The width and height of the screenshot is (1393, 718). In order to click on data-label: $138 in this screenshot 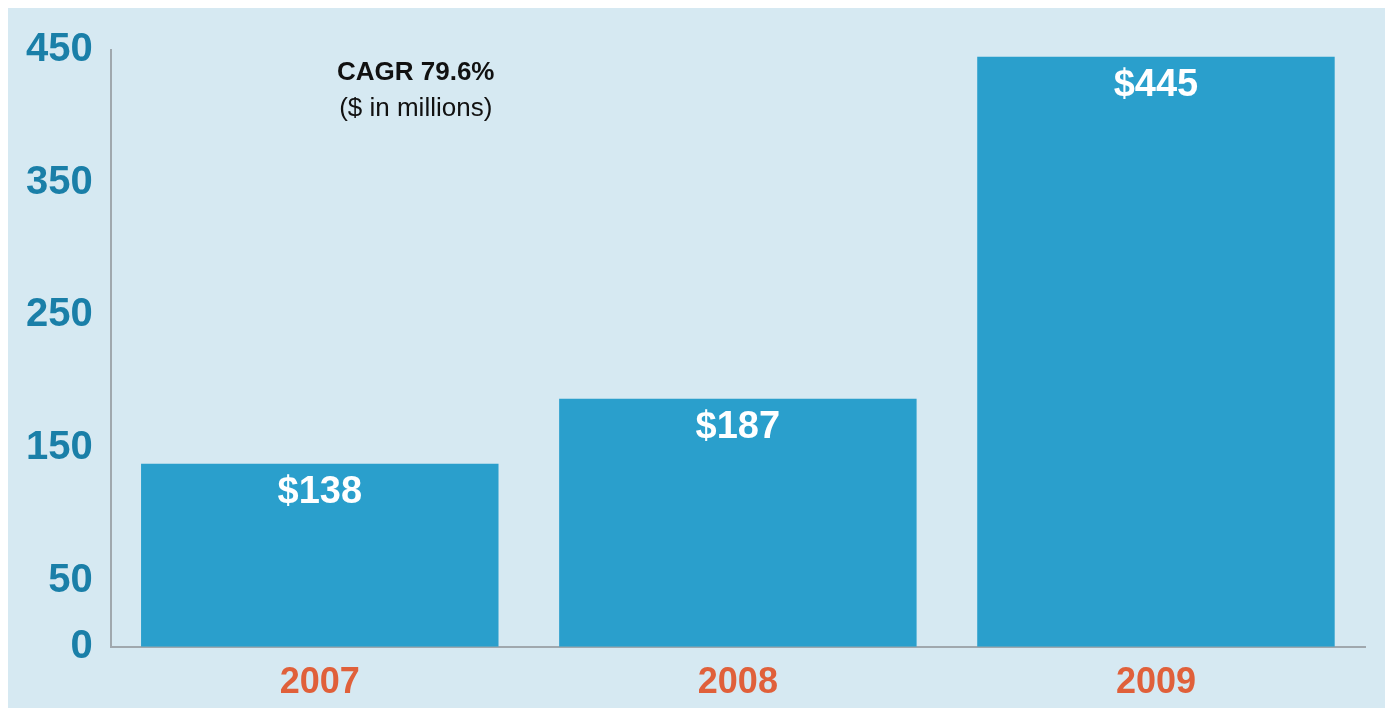, I will do `click(320, 490)`.